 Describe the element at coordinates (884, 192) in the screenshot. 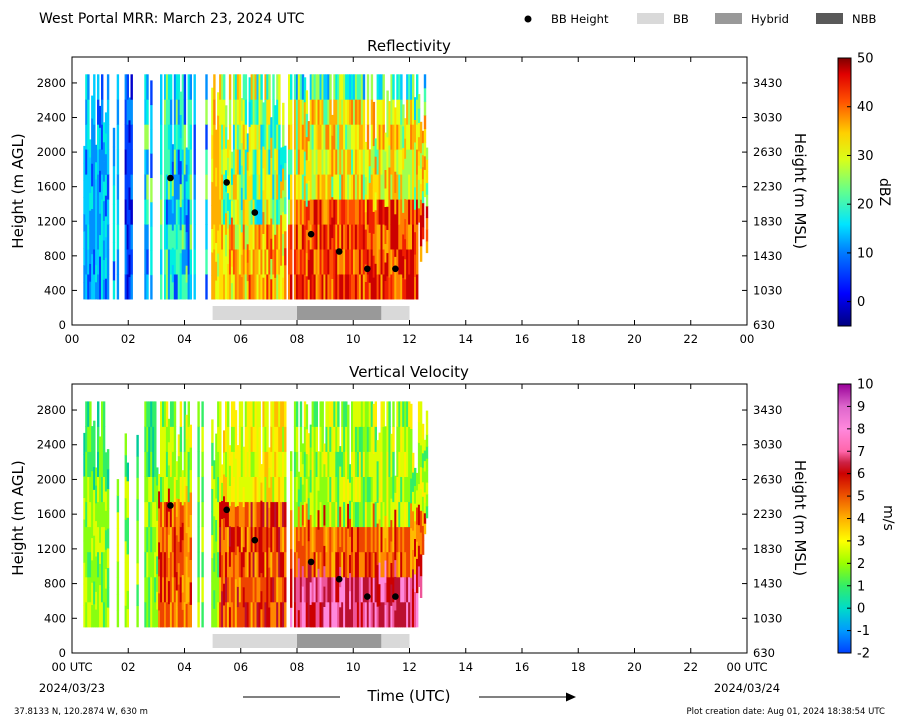

I see `dbz-colorbar-label: dBZ` at that location.